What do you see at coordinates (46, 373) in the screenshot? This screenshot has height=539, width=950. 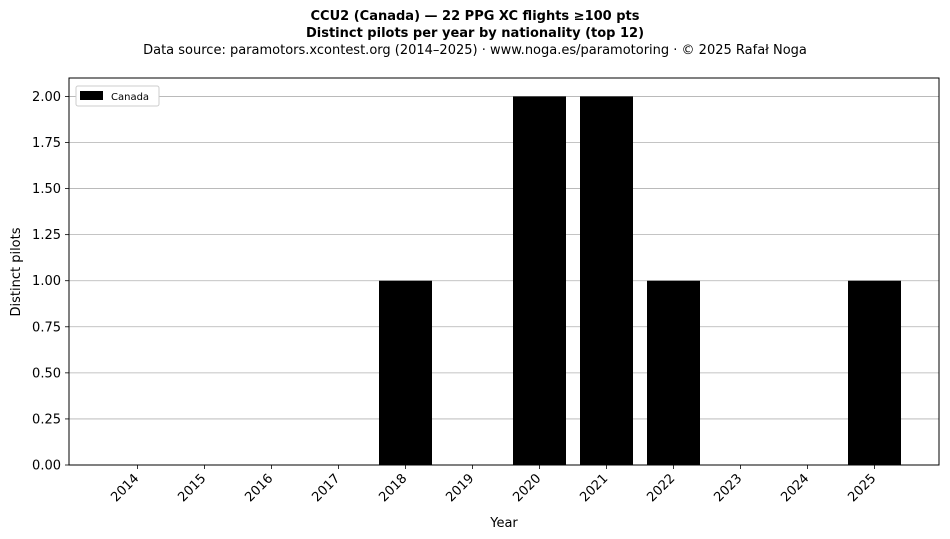 I see `y-tick-label: 0.50` at bounding box center [46, 373].